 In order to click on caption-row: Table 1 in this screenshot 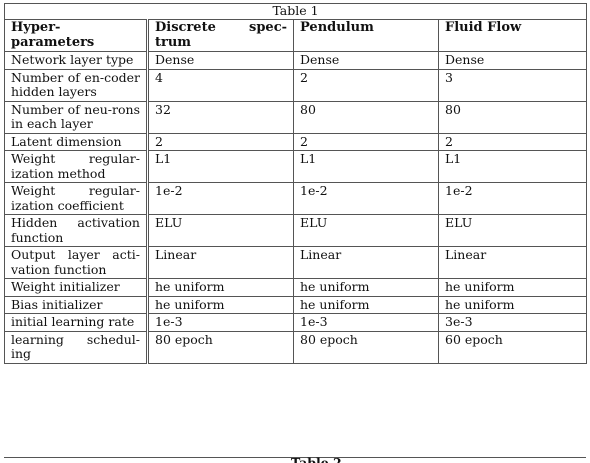, I will do `click(296, 12)`.